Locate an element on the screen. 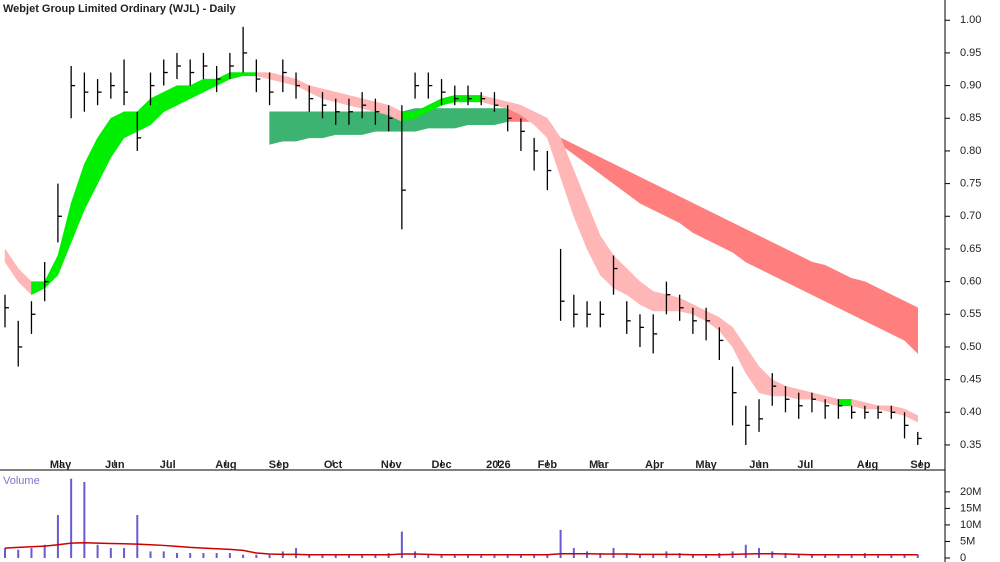 The height and width of the screenshot is (562, 1000). x-tick-label: Apr is located at coordinates (655, 465).